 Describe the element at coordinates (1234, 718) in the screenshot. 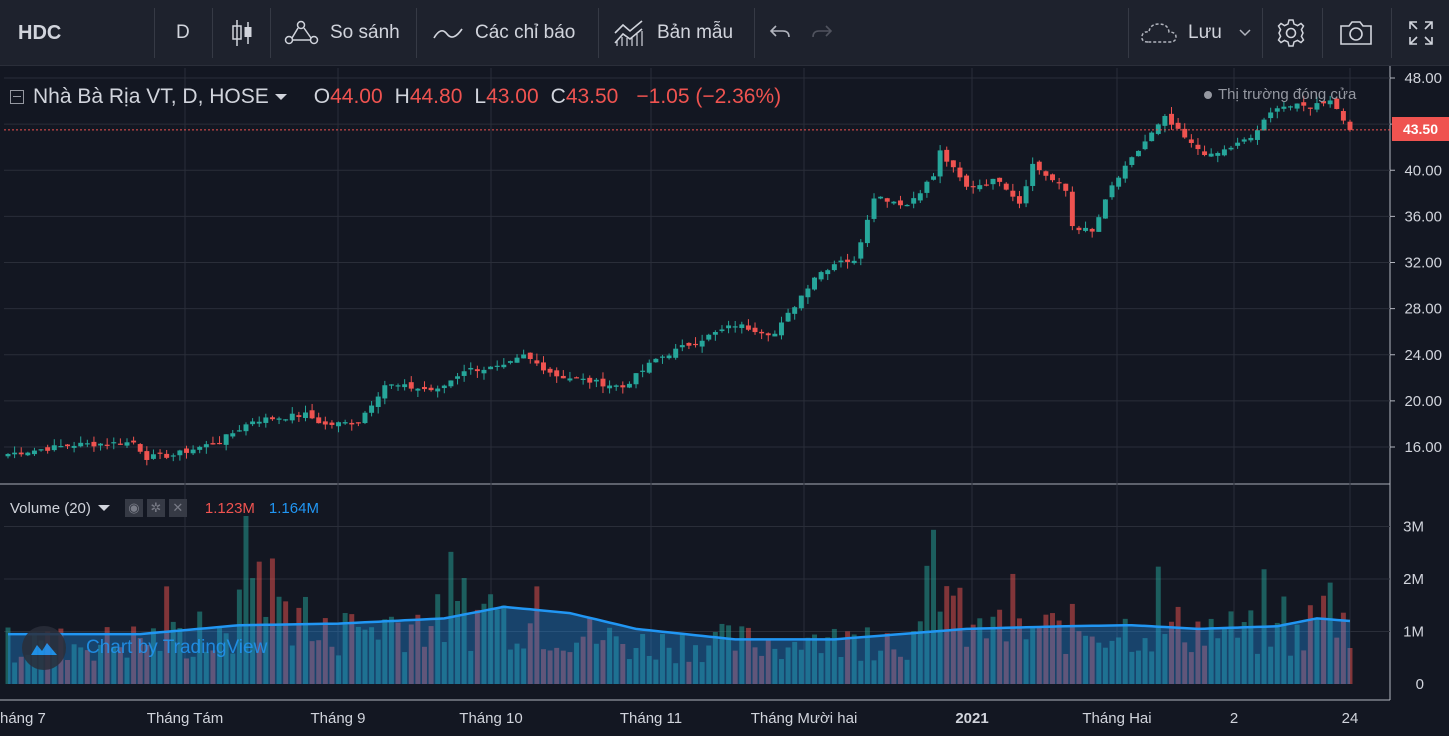

I see `time-tick-label: 2` at that location.